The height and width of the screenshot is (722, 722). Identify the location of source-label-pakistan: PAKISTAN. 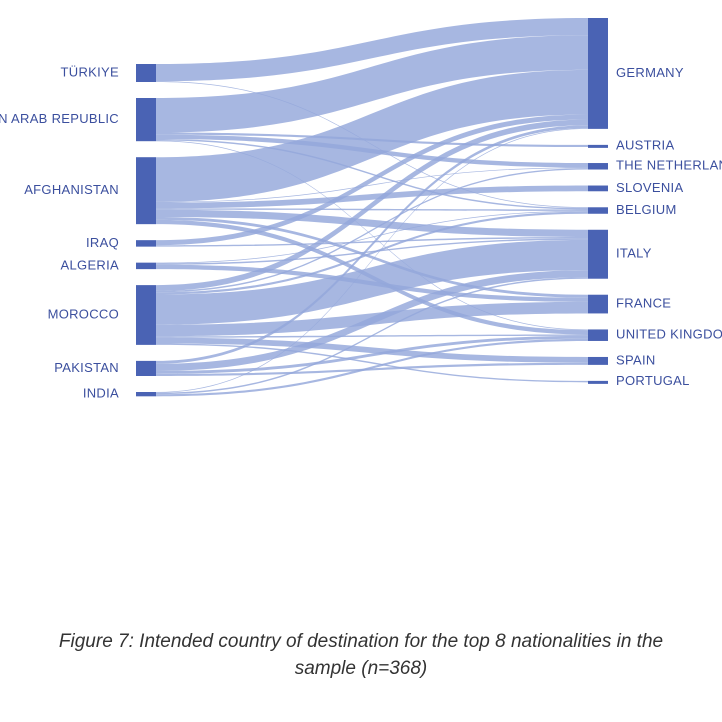
(86, 367).